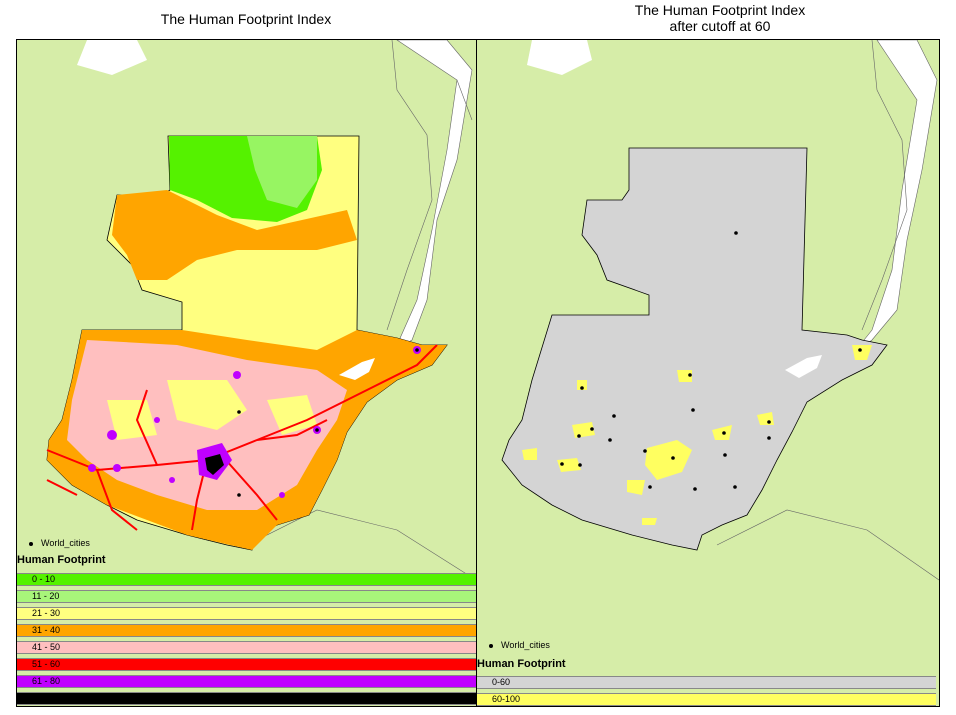  What do you see at coordinates (506, 699) in the screenshot?
I see `legend-class-label: 60-100` at bounding box center [506, 699].